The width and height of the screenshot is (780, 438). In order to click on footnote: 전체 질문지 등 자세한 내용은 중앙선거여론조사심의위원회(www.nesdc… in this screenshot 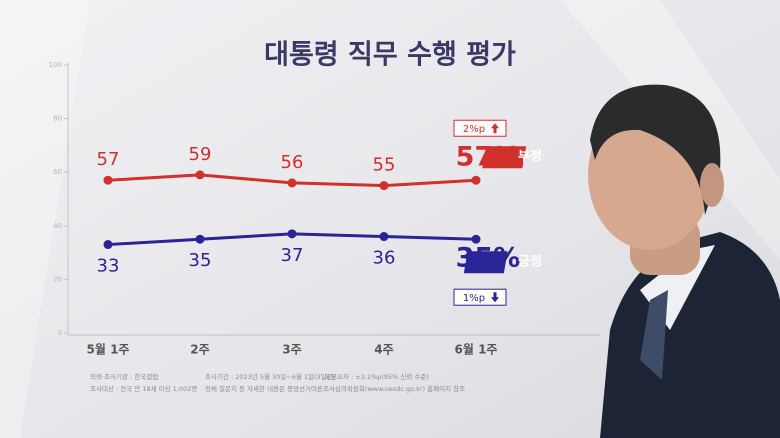, I will do `click(335, 388)`.